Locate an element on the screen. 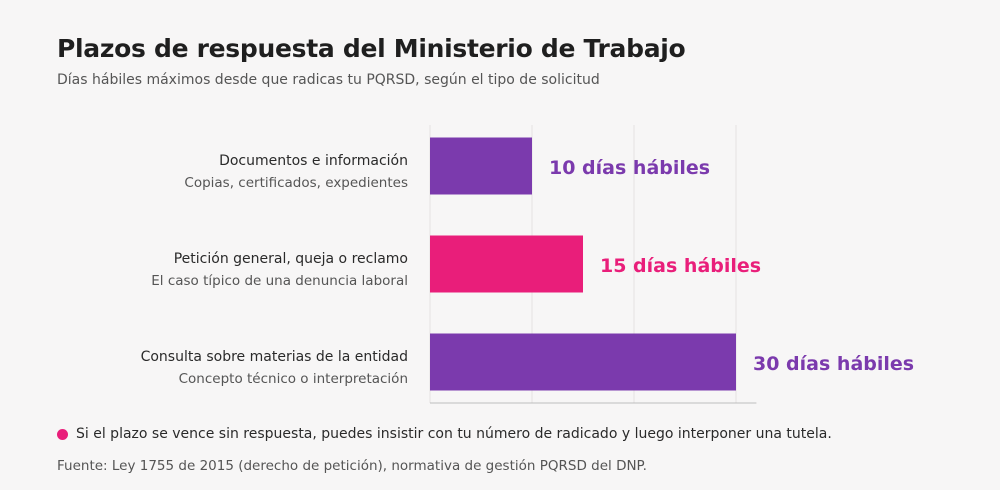  bullet-dot-icon is located at coordinates (62, 434).